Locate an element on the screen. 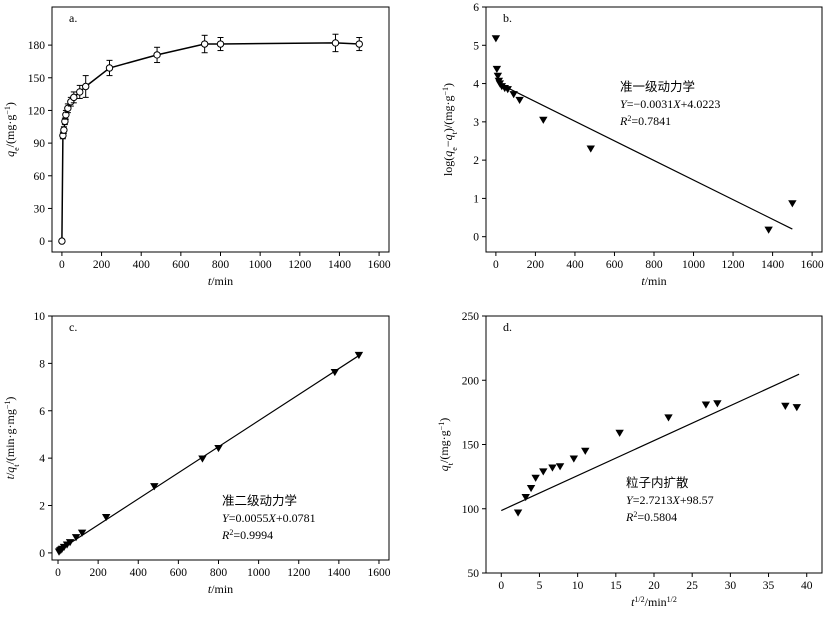 The image size is (827, 621). x-tick-label: 15 is located at coordinates (616, 586).